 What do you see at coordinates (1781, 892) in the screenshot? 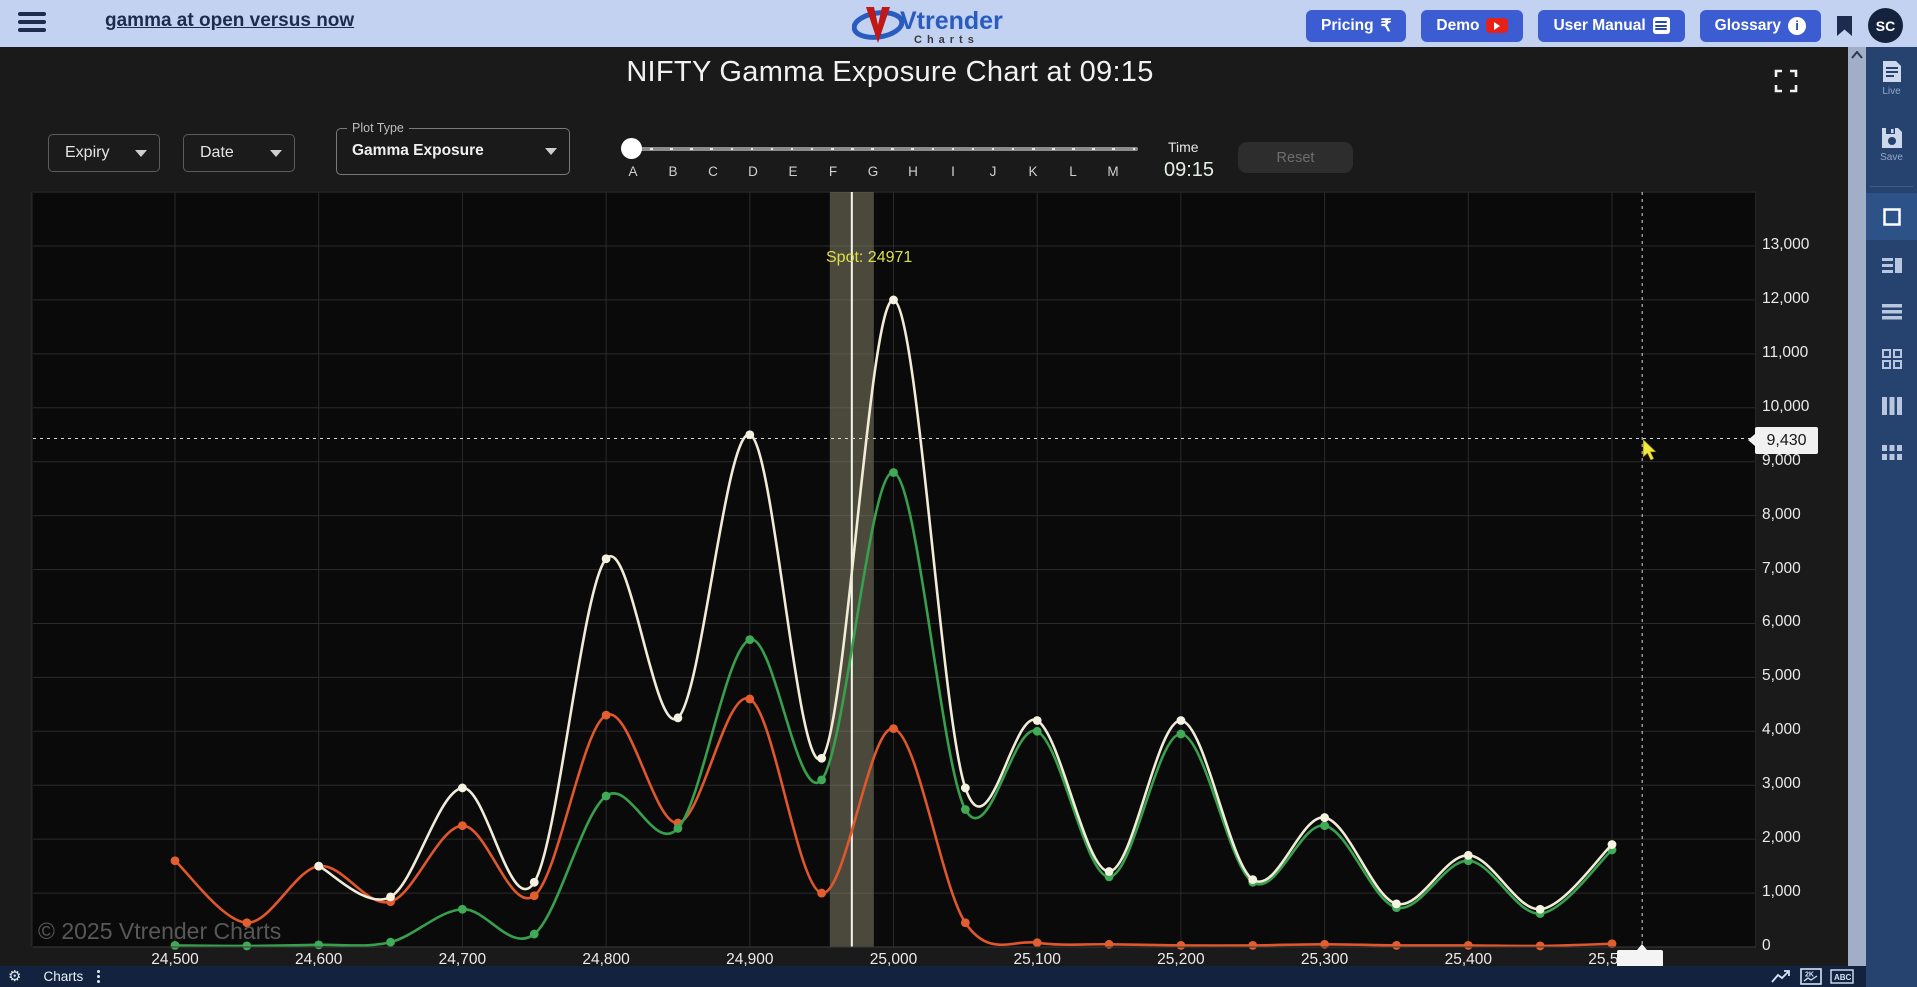
I see `y-axis-label: 1,000` at bounding box center [1781, 892].